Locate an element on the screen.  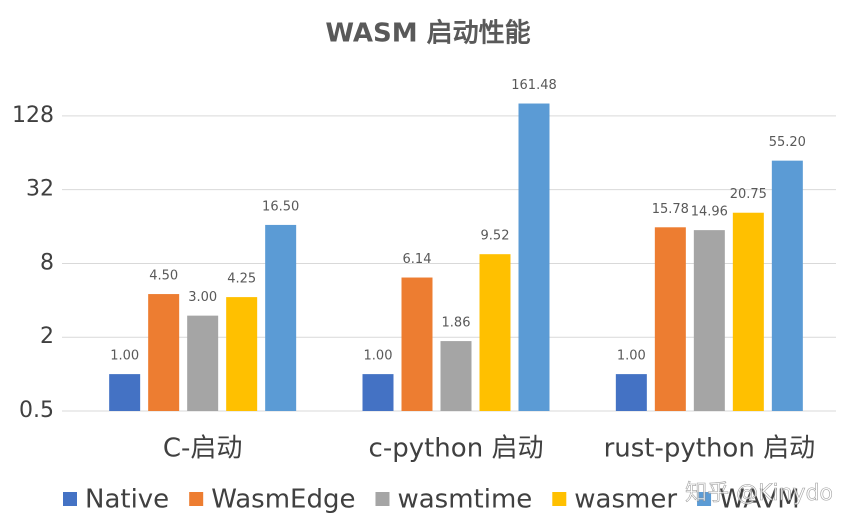
y-tick-label: 128 is located at coordinates (33, 115).